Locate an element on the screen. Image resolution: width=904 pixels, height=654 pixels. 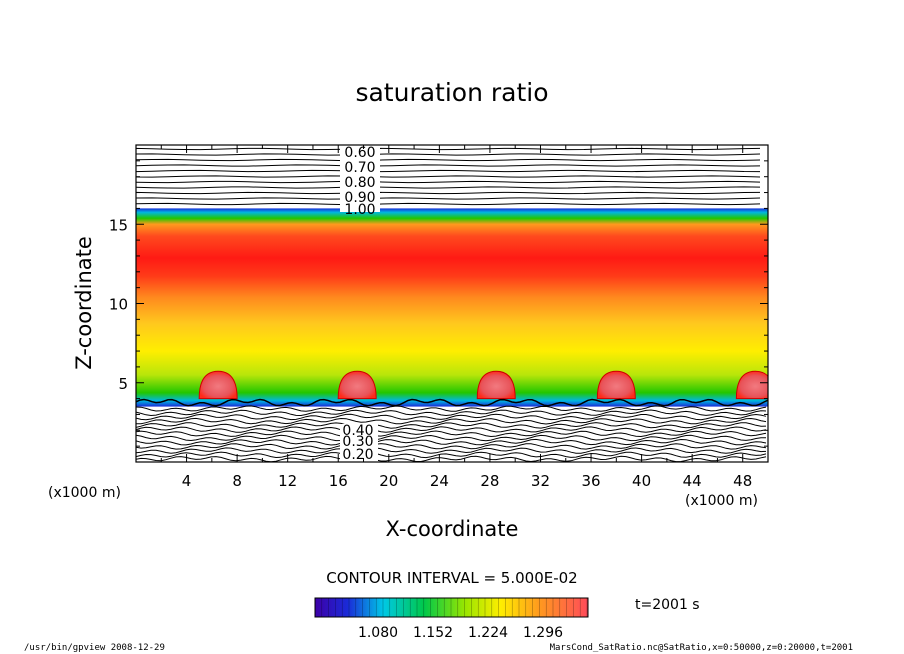
lower-contour-labels: 0.40 0.30 0.20 is located at coordinates (359, 443).